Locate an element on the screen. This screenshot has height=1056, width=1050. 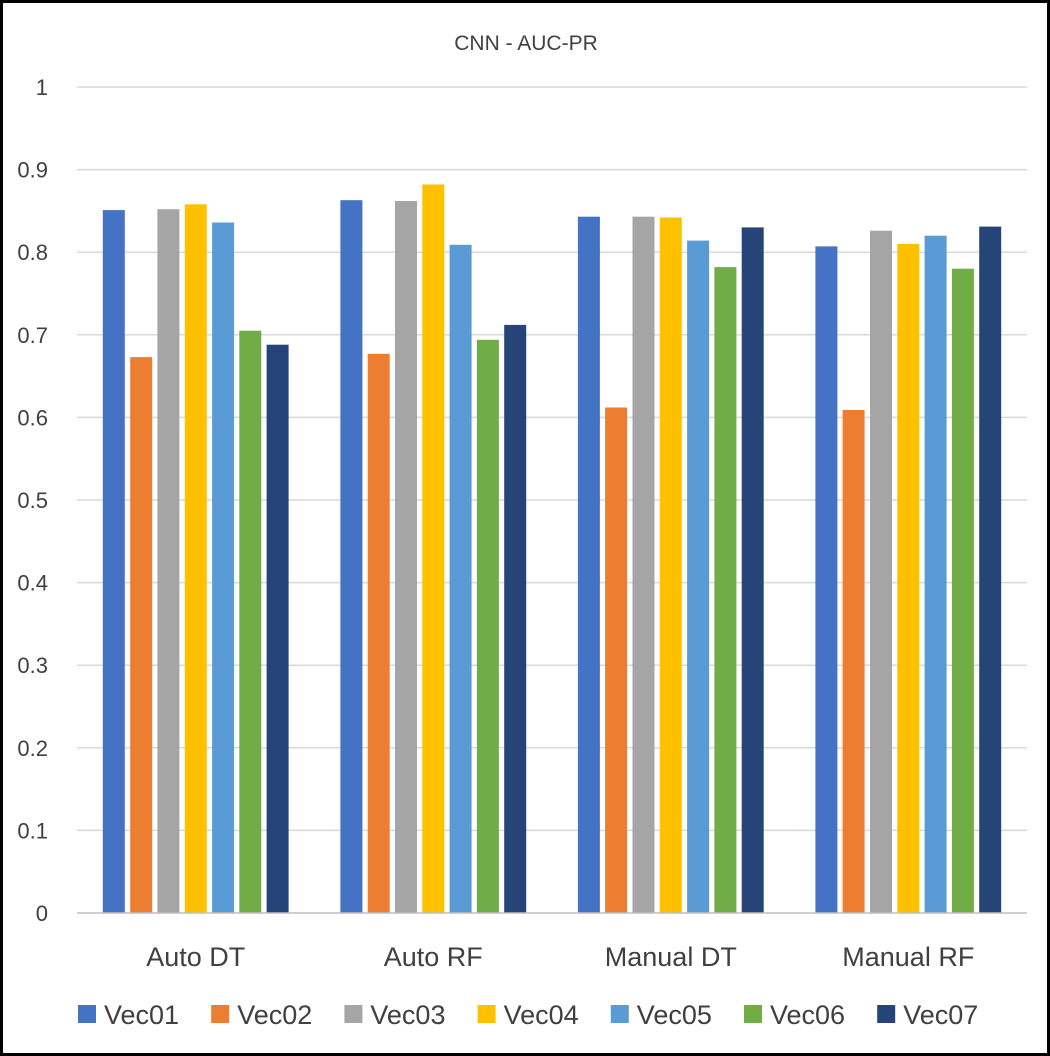
y-axis-ticks: 0 0.1 0.2 0.3 0.4 0.5 0.6 0.7 0.8 0.9 1 is located at coordinates (32, 500).